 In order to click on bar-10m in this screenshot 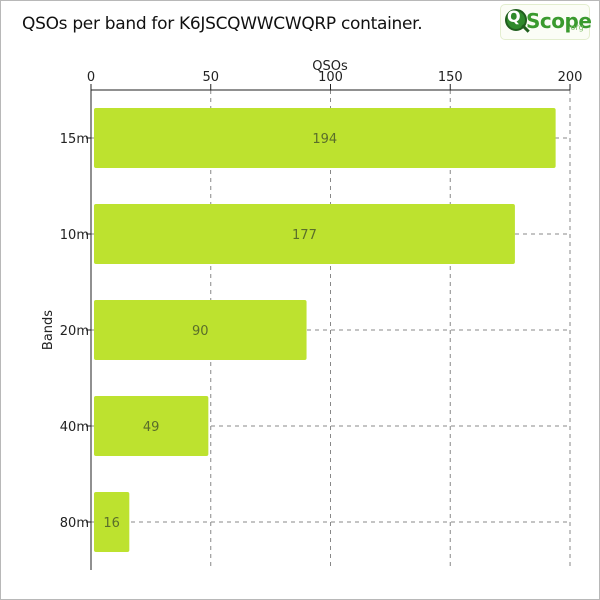, I will do `click(304, 234)`.